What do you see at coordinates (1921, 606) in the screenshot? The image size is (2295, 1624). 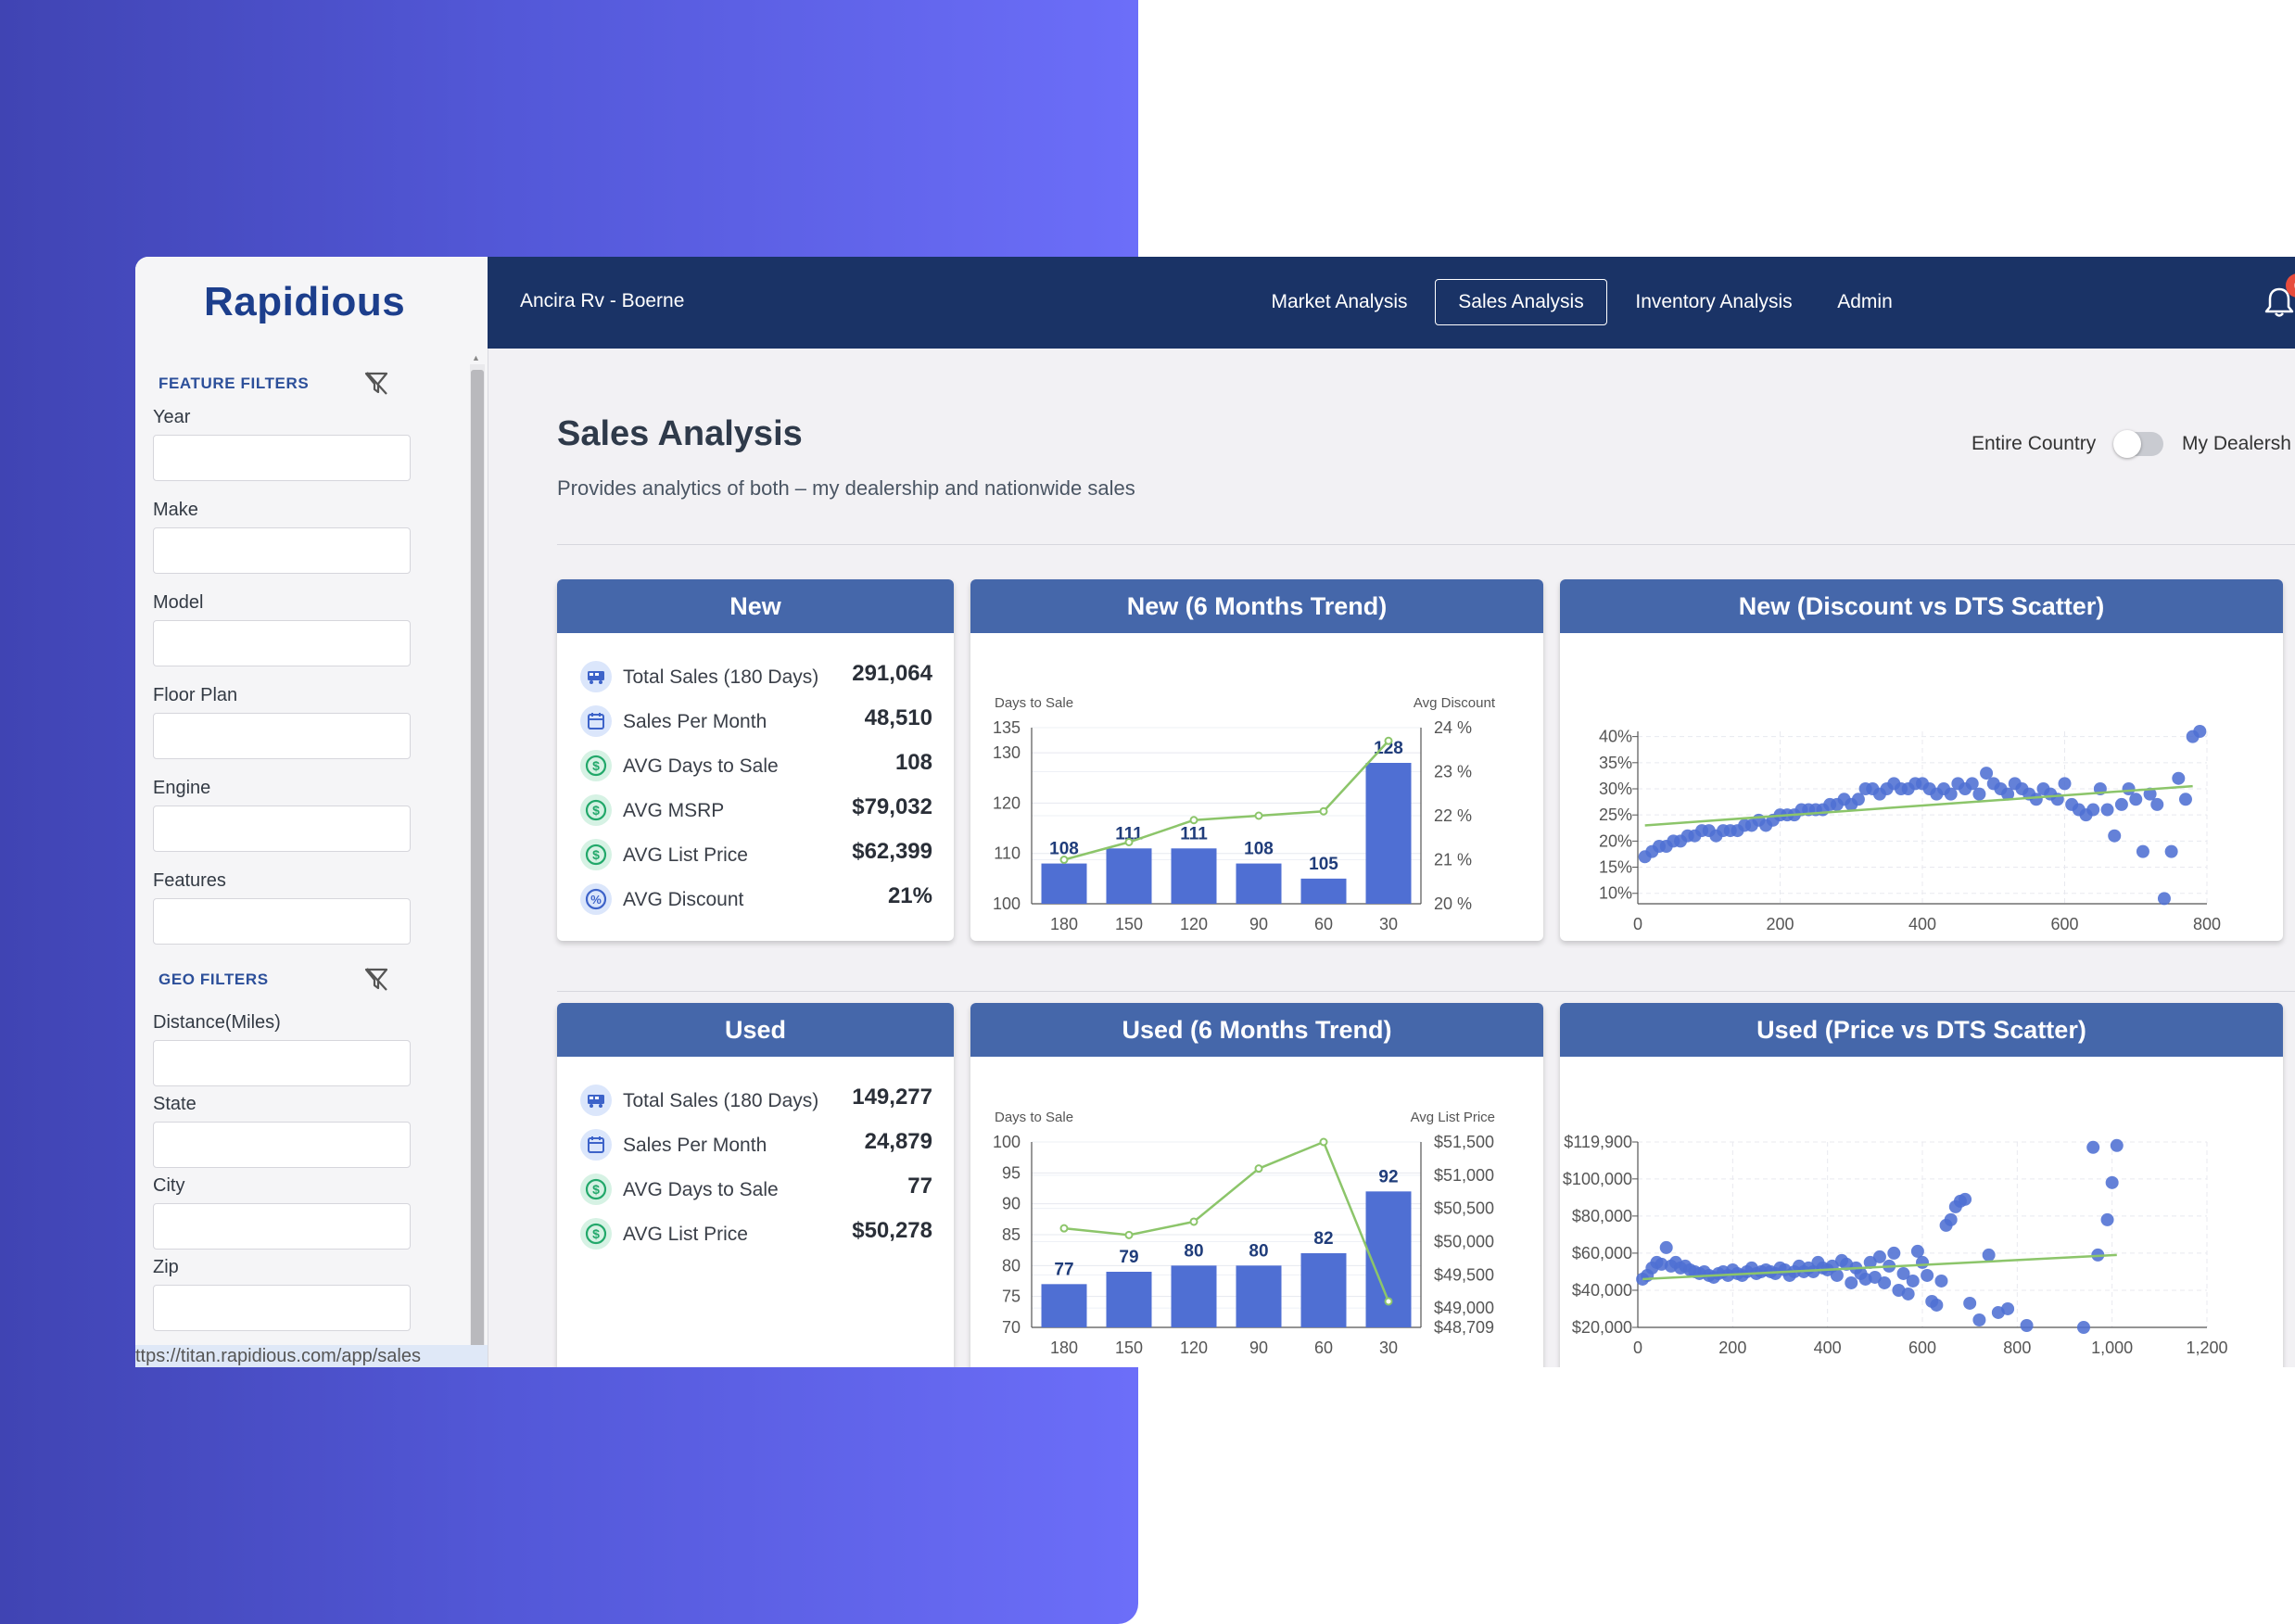 I see `card-title: New (Discount vs DTS Scatter)` at bounding box center [1921, 606].